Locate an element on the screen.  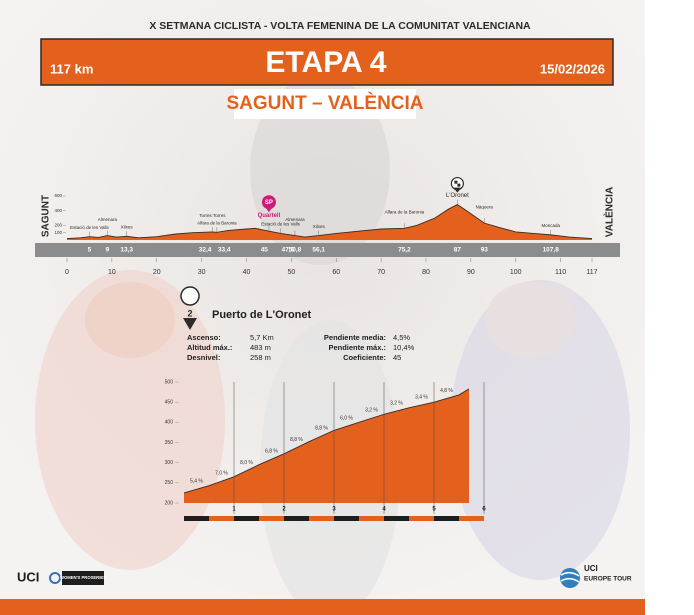
stage-distance: 117 km is located at coordinates (71, 68).